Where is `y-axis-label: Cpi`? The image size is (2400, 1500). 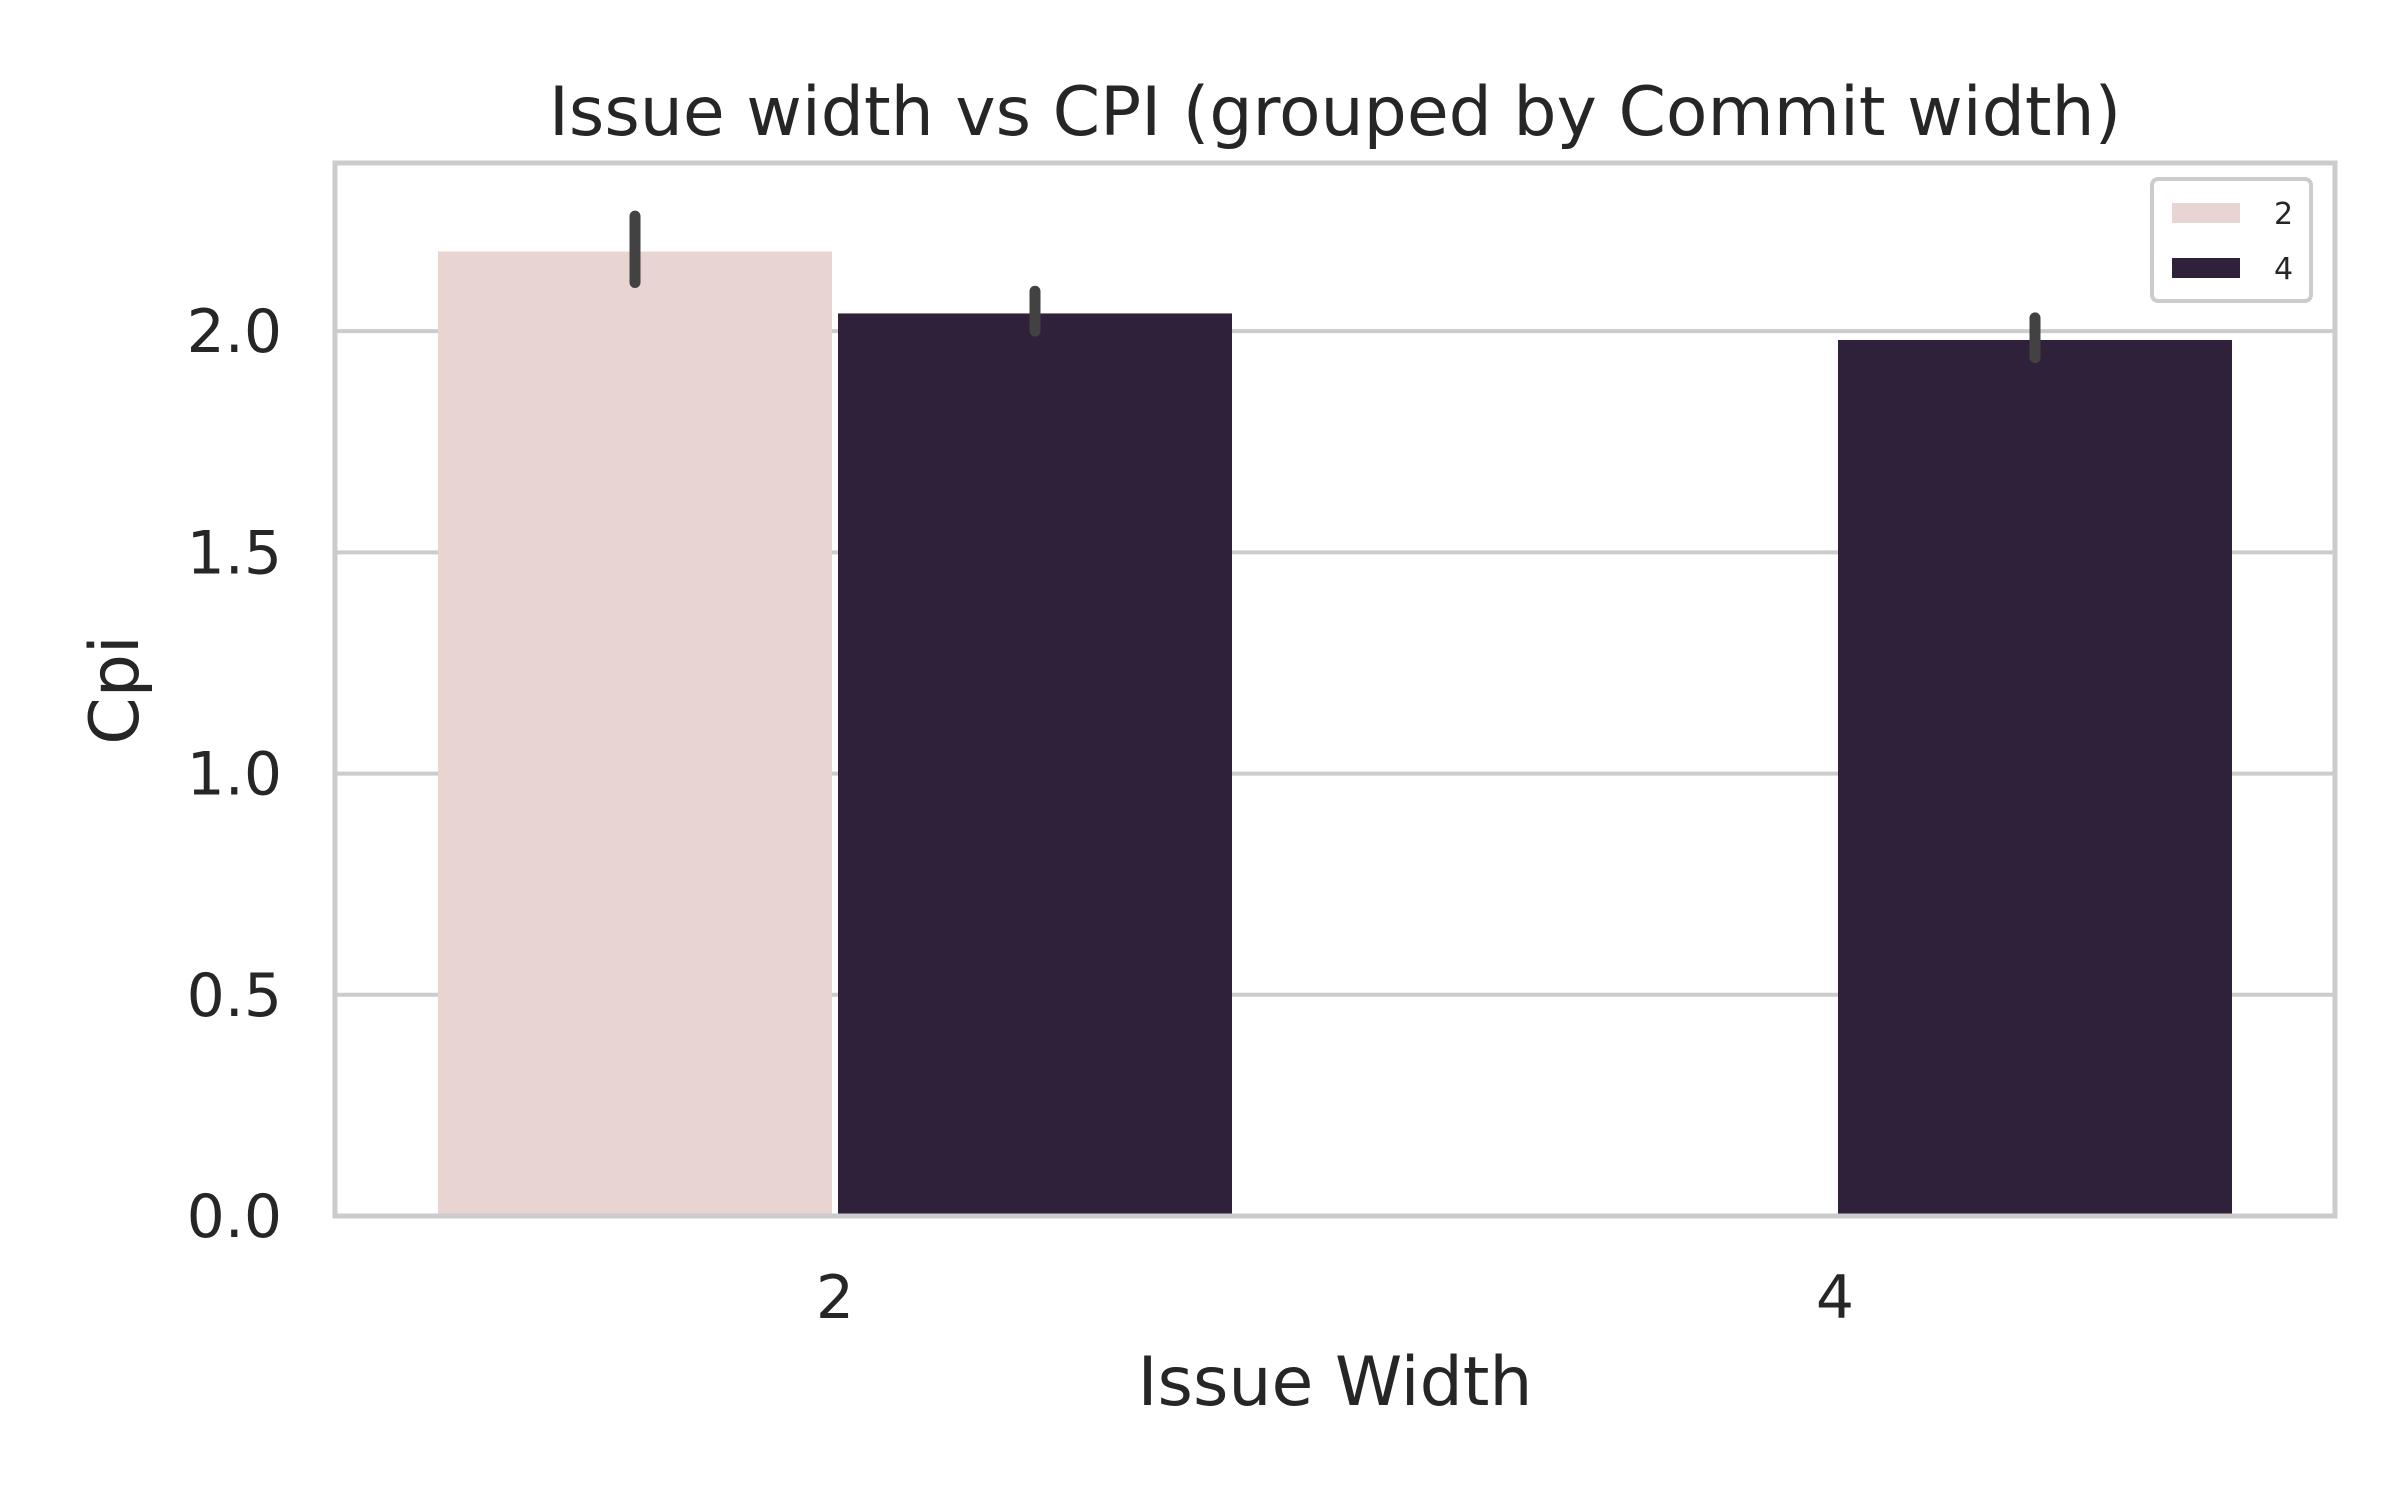 y-axis-label: Cpi is located at coordinates (115, 690).